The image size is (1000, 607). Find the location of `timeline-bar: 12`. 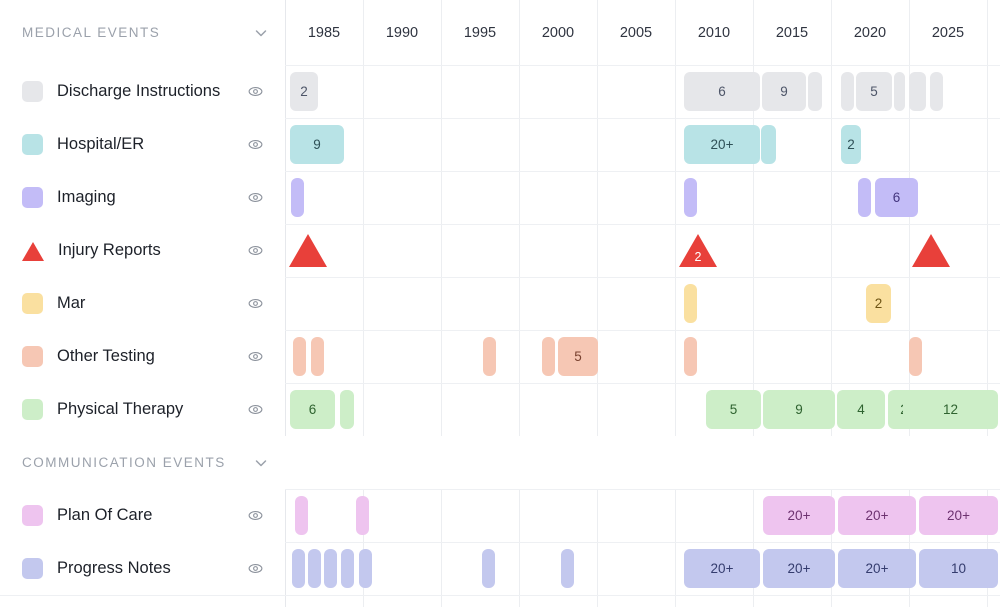

timeline-bar: 12 is located at coordinates (950, 409).